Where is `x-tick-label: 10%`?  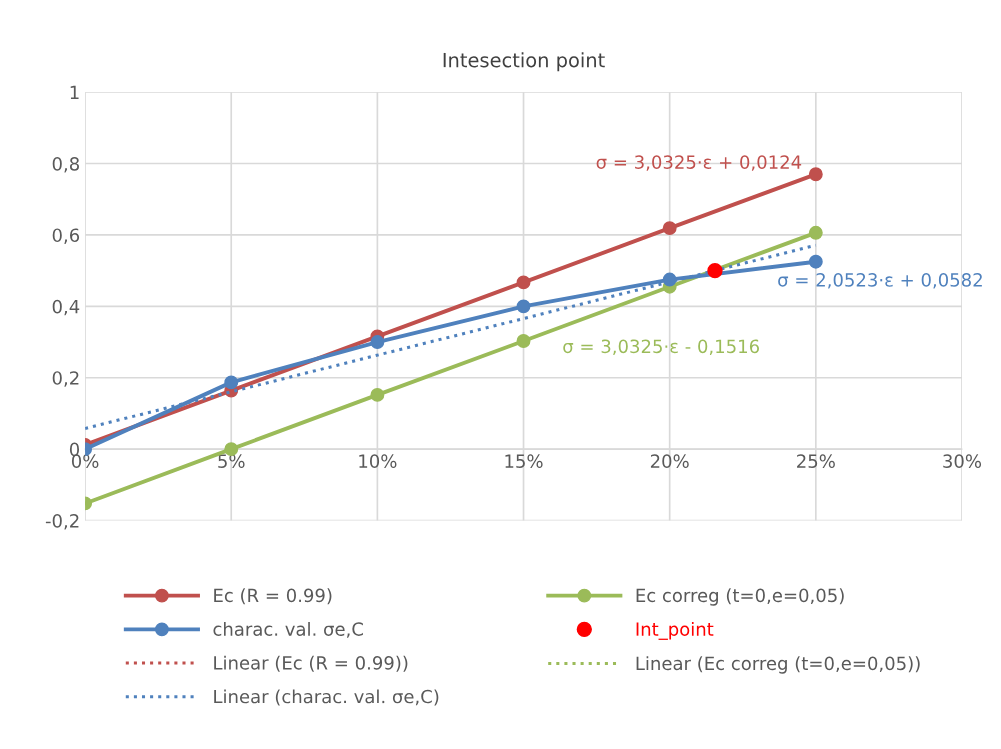 x-tick-label: 10% is located at coordinates (378, 461).